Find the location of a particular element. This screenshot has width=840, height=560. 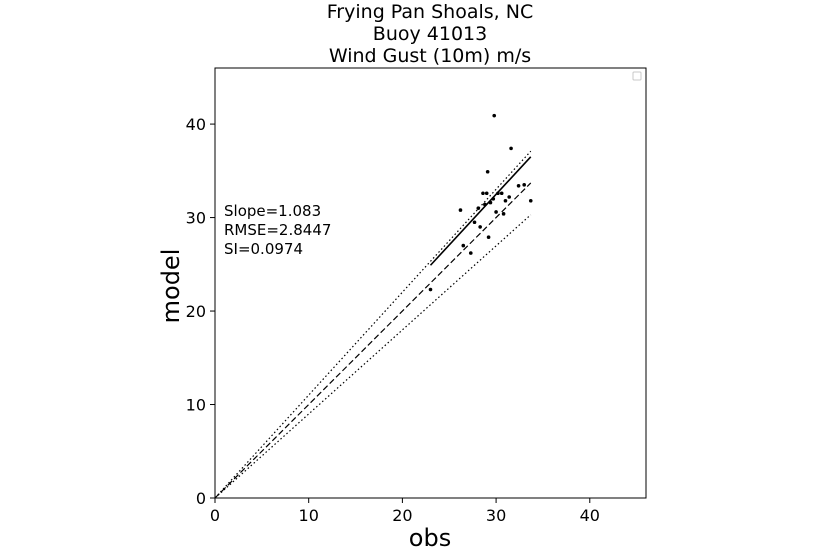

chart-title-line-3: Wind Gust (10m) m/s is located at coordinates (430, 56).